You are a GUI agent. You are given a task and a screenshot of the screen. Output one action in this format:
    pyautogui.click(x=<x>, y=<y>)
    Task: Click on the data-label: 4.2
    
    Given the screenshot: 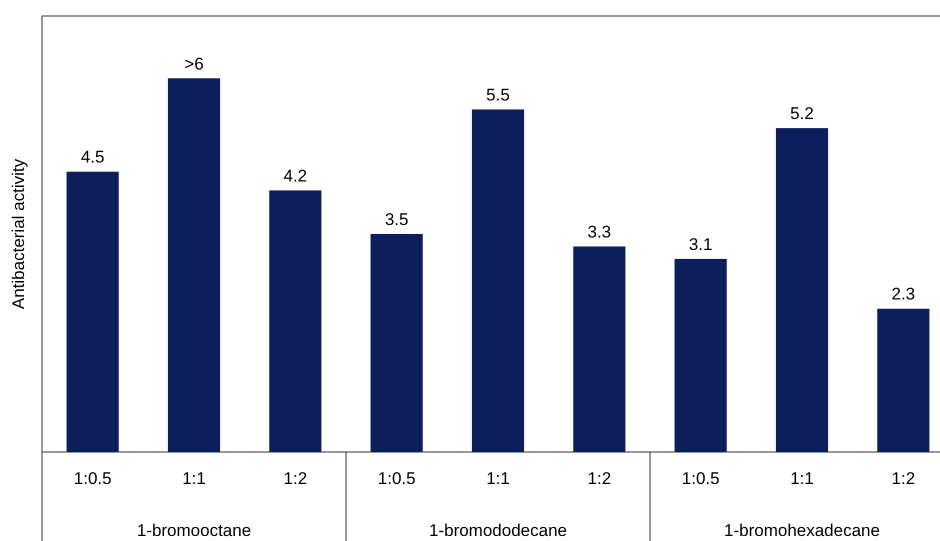 What is the action you would take?
    pyautogui.click(x=296, y=176)
    